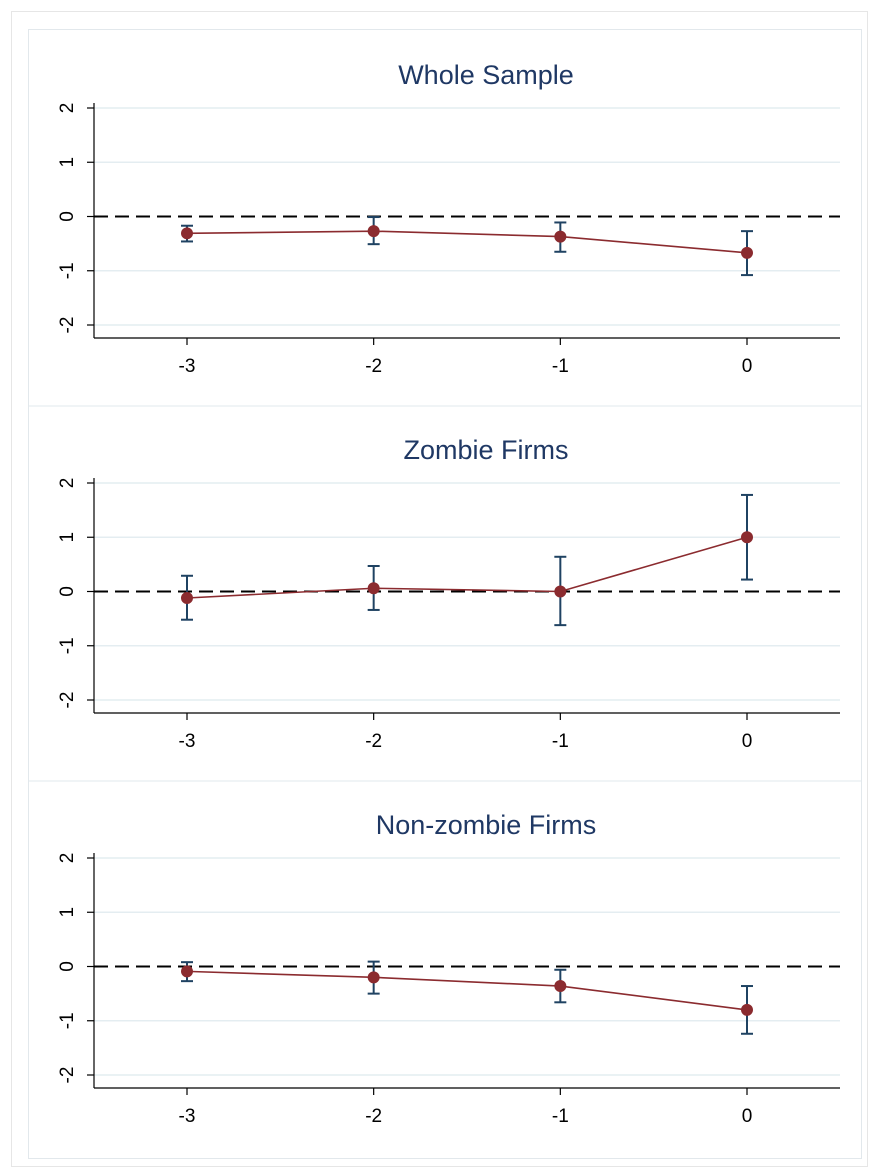 The height and width of the screenshot is (1169, 870). Describe the element at coordinates (486, 825) in the screenshot. I see `chart-title: Non-zombie Firms` at that location.